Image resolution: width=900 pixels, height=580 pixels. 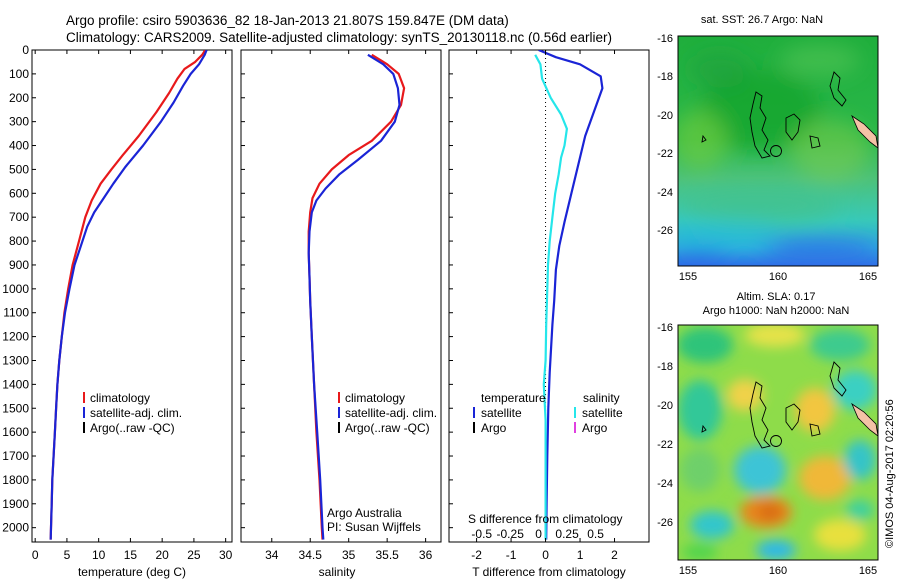 I want to click on imos-timestamp: ©IMOS 04-Aug-2017 02:20:56, so click(x=890, y=473).